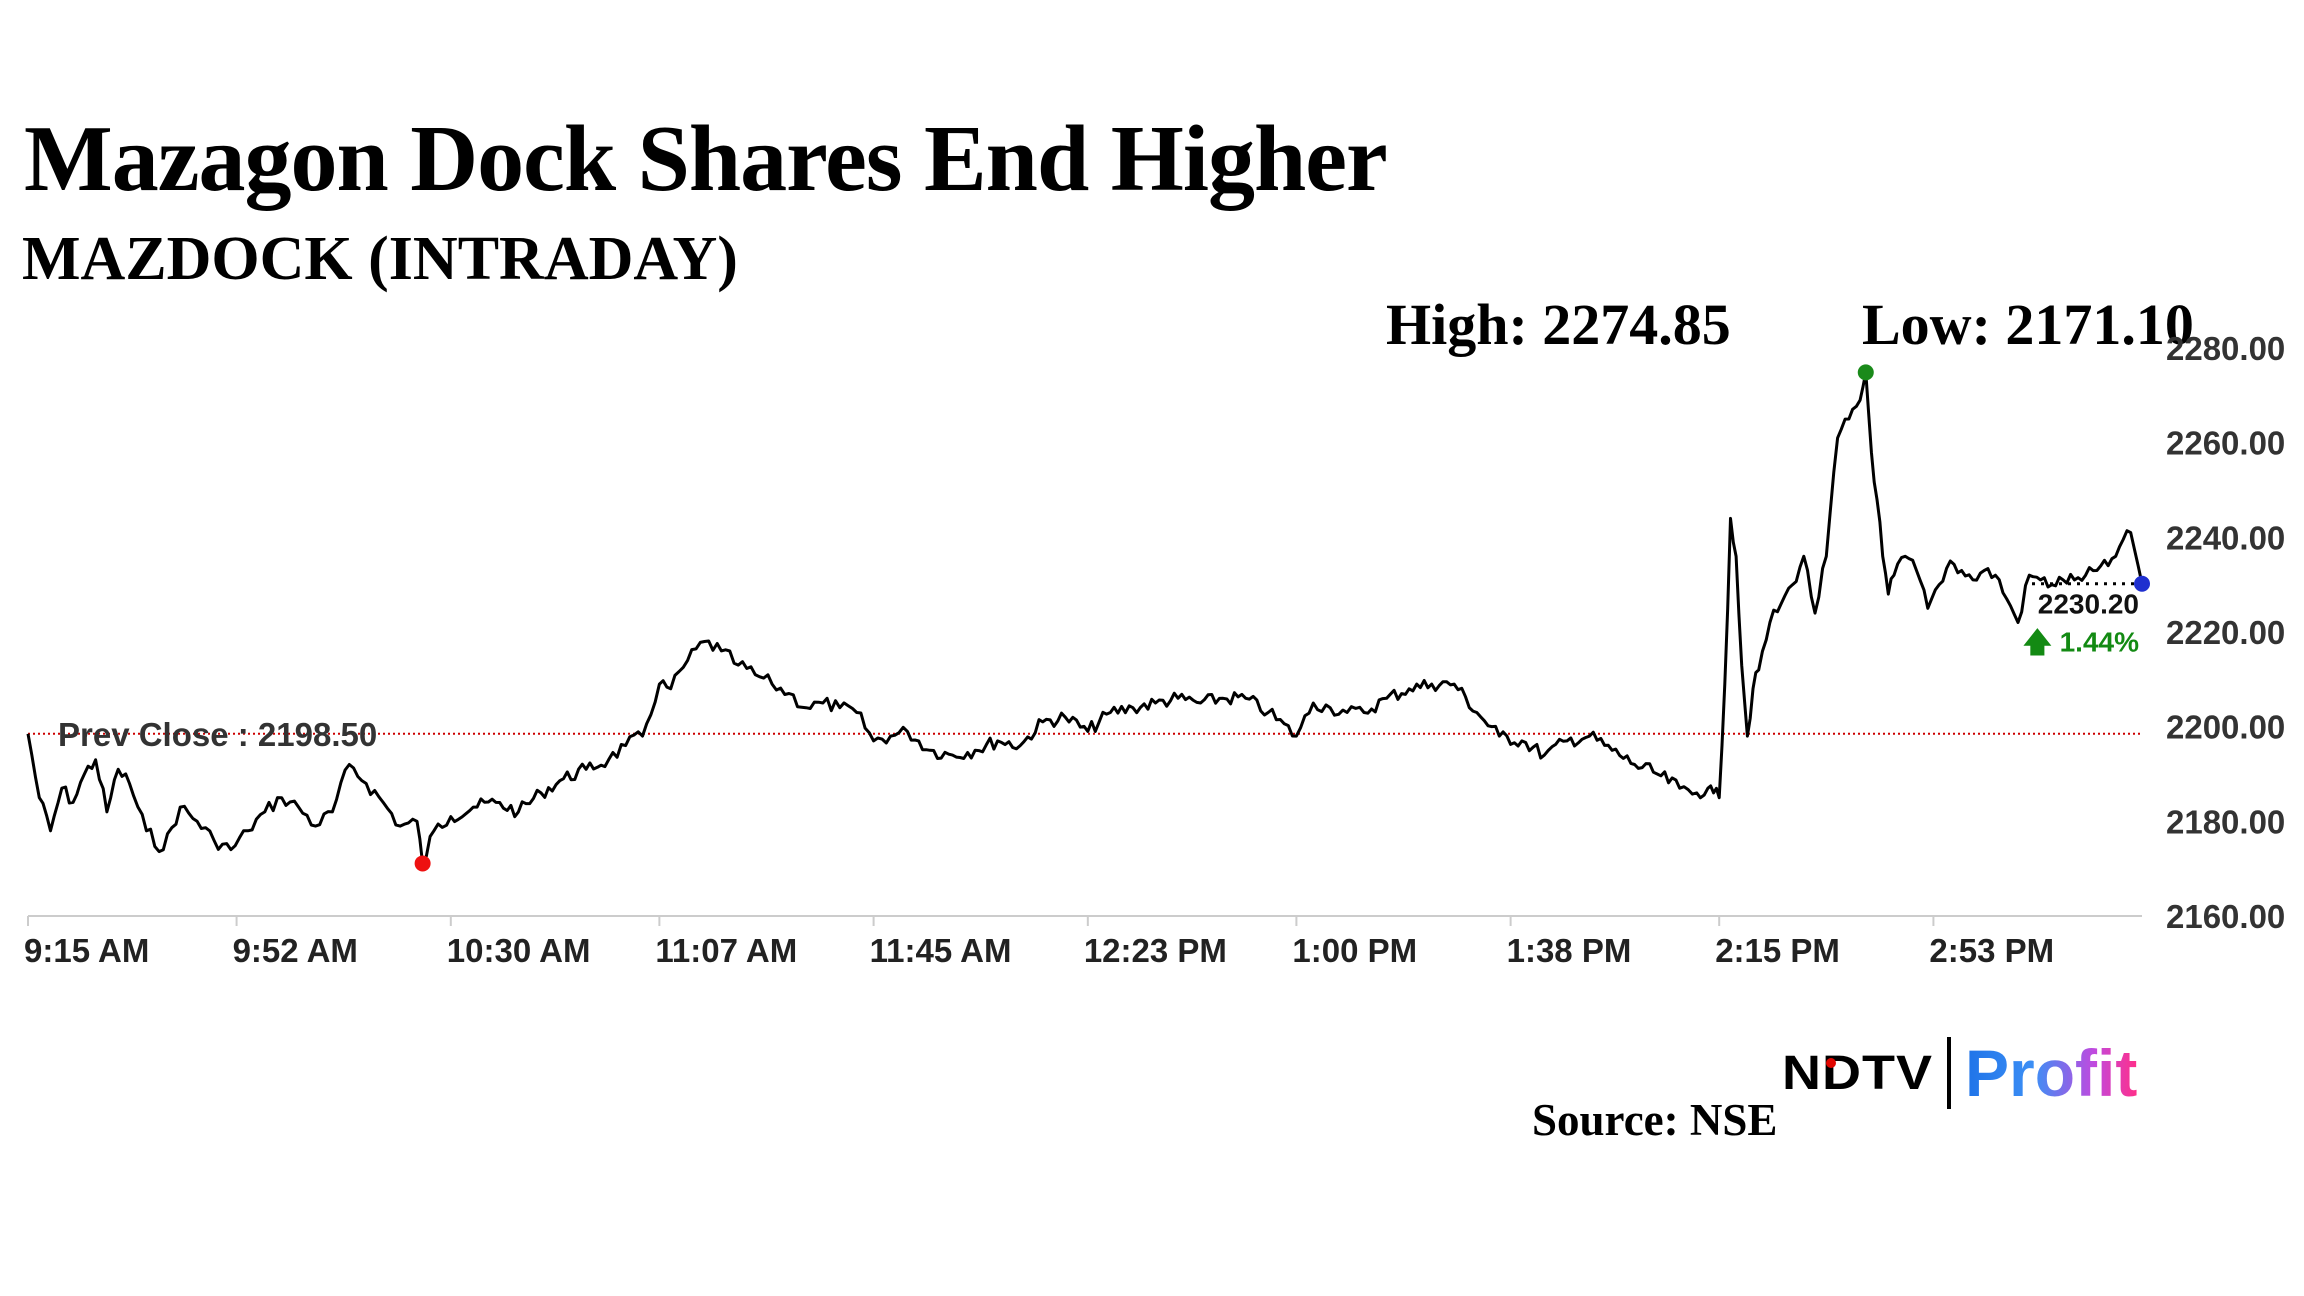 The width and height of the screenshot is (2304, 1296). What do you see at coordinates (2088, 604) in the screenshot?
I see `last-price-label: 2230.20` at bounding box center [2088, 604].